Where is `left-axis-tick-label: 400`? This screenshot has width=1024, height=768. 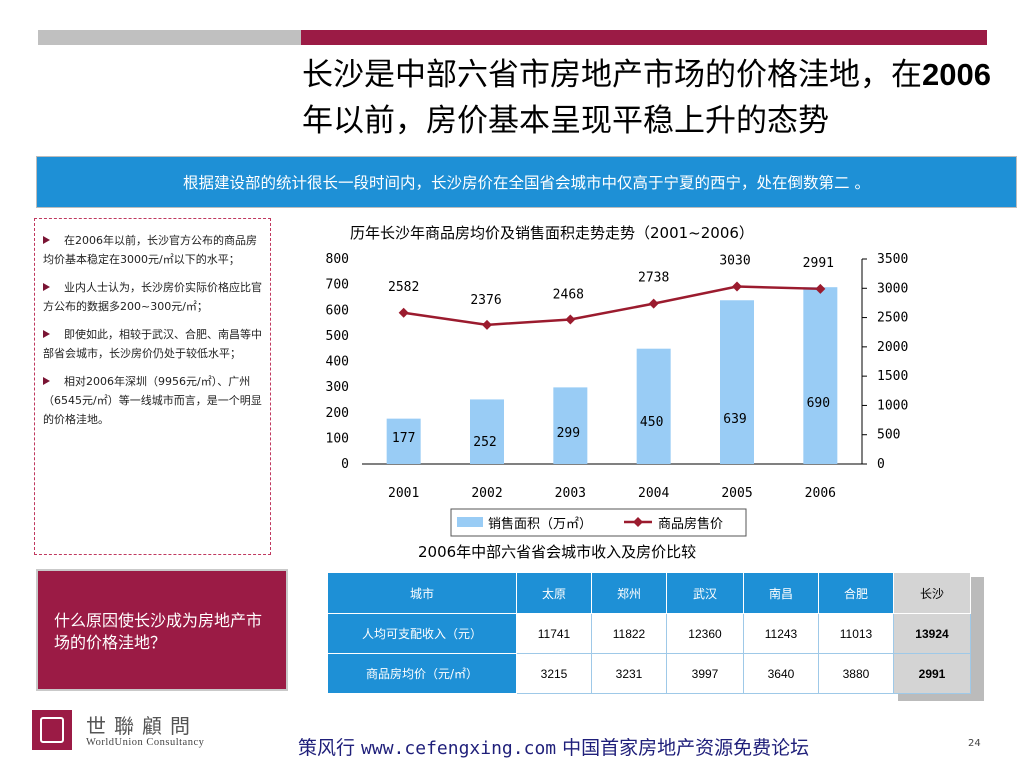 left-axis-tick-label: 400 is located at coordinates (337, 362).